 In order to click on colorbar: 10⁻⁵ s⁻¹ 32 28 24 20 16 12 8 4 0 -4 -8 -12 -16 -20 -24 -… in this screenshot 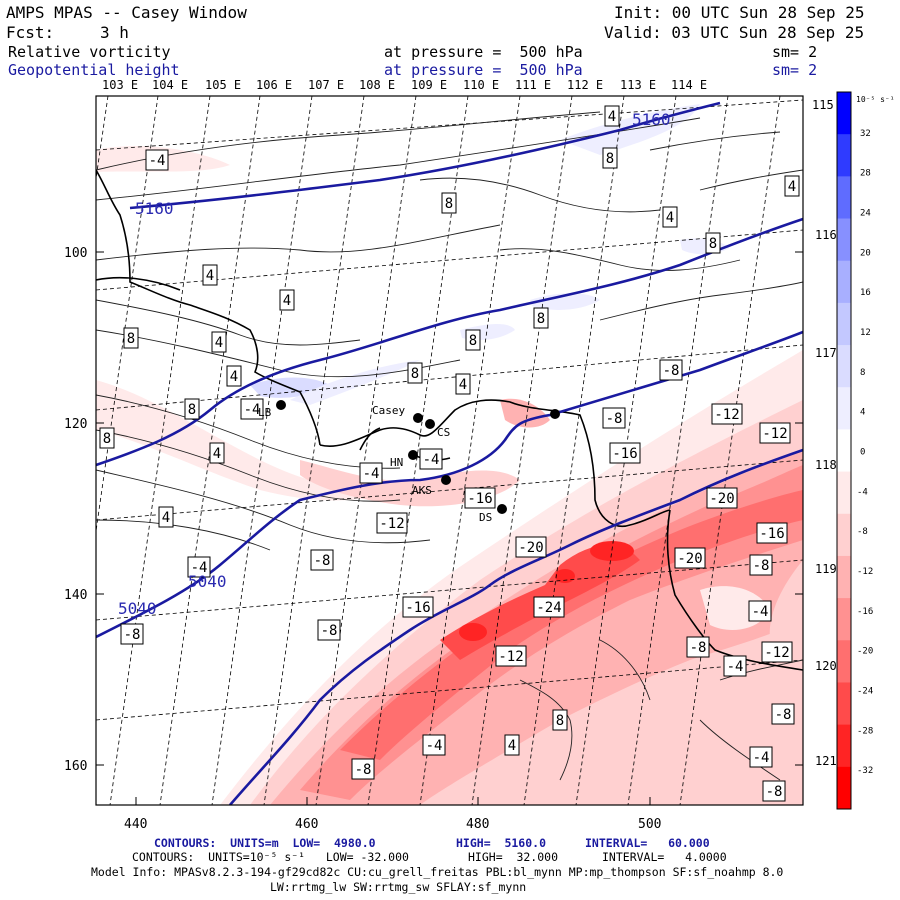, I will do `click(865, 450)`.